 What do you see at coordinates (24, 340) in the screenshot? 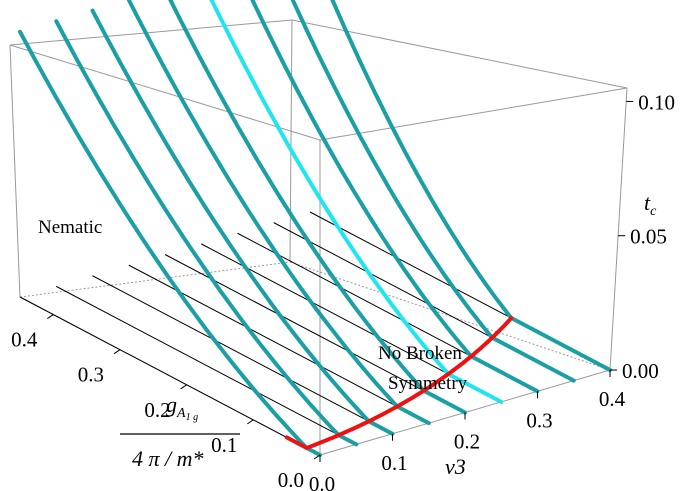
I see `y-tick-label: 0.4` at bounding box center [24, 340].